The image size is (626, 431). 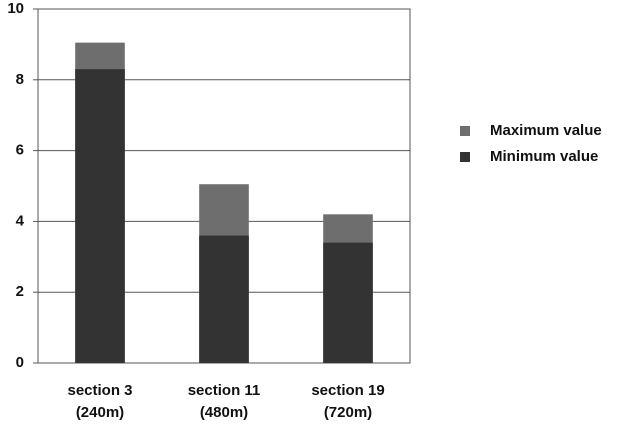 What do you see at coordinates (20, 220) in the screenshot?
I see `y-tick-label: 4` at bounding box center [20, 220].